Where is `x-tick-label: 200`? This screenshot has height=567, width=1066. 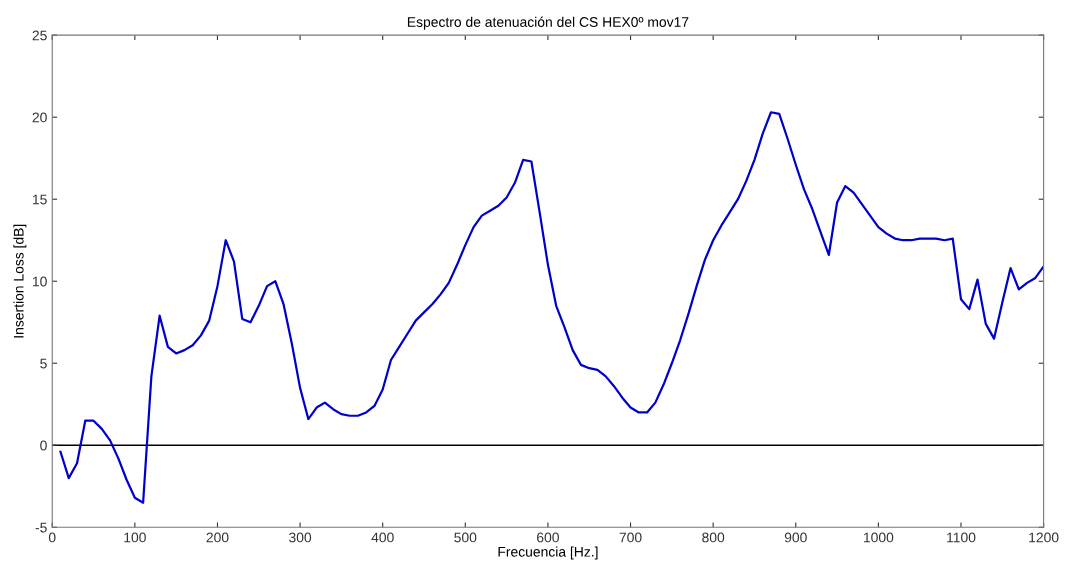 x-tick-label: 200 is located at coordinates (217, 537).